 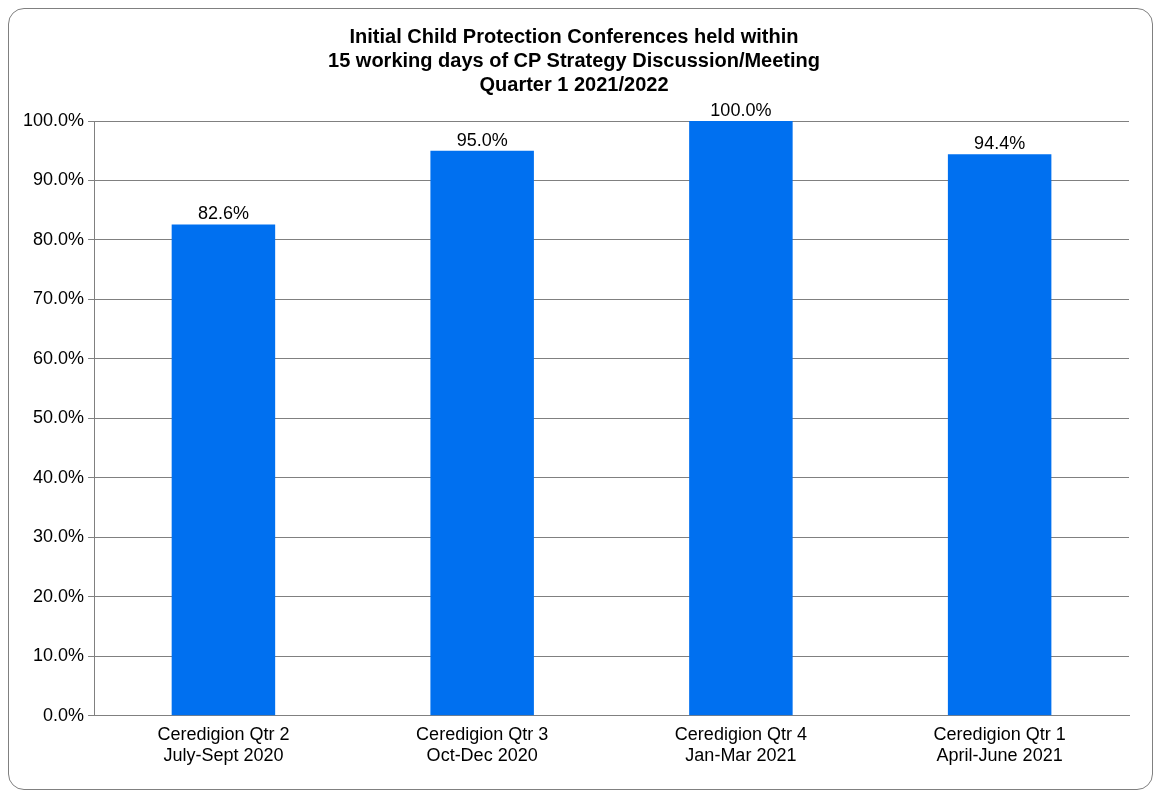 I want to click on y-tick-label: 70.0%, so click(x=59, y=298).